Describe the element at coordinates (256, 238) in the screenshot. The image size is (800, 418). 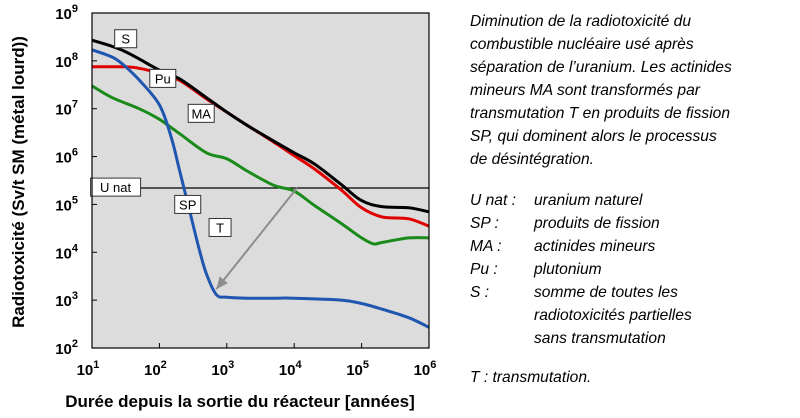
I see `transmutation-arrow-shaft` at that location.